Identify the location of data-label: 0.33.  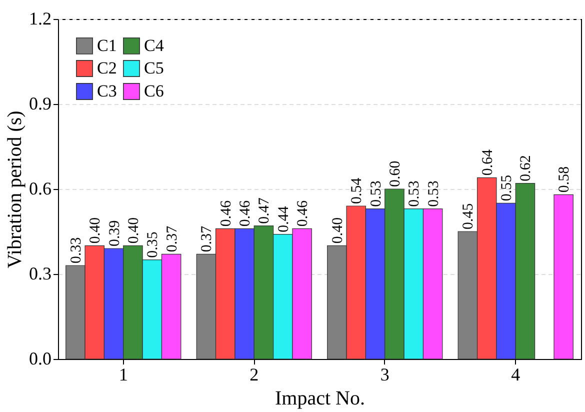
(76, 250).